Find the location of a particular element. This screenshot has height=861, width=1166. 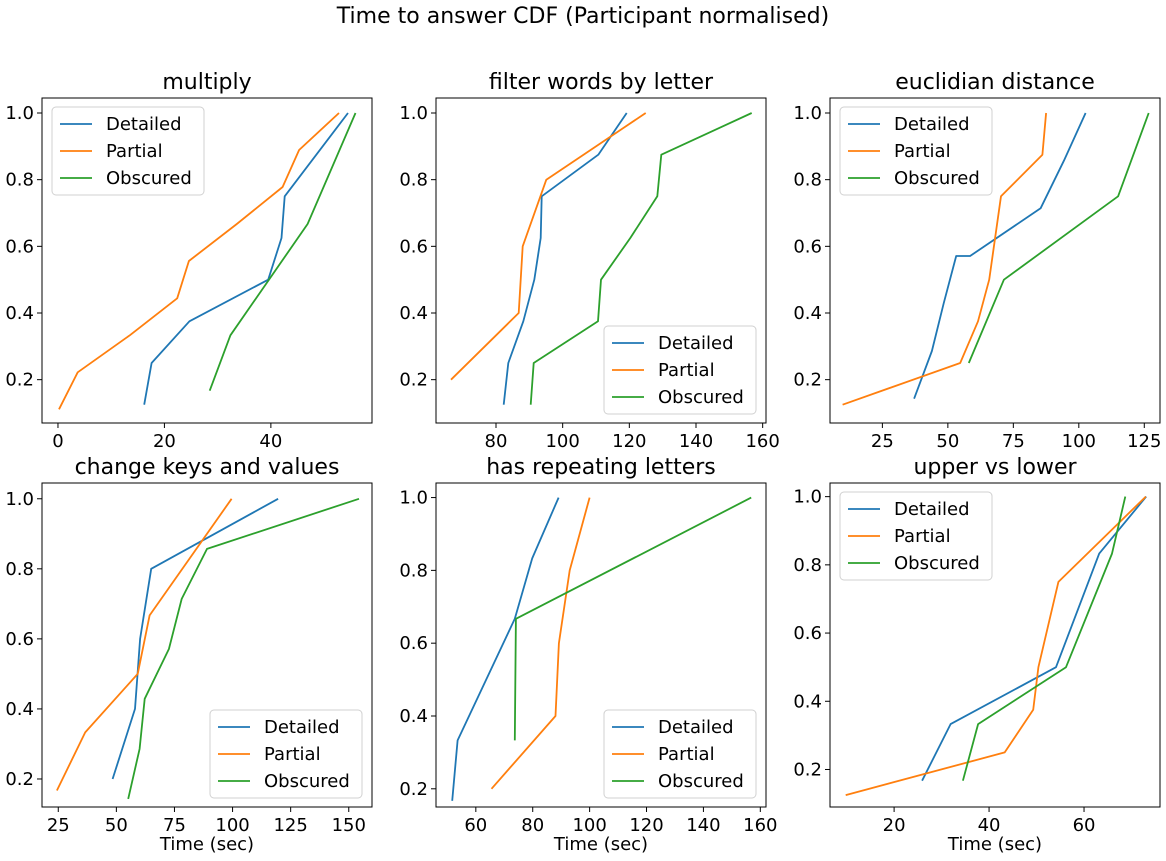

subplot-title: filter words by letter is located at coordinates (601, 82).